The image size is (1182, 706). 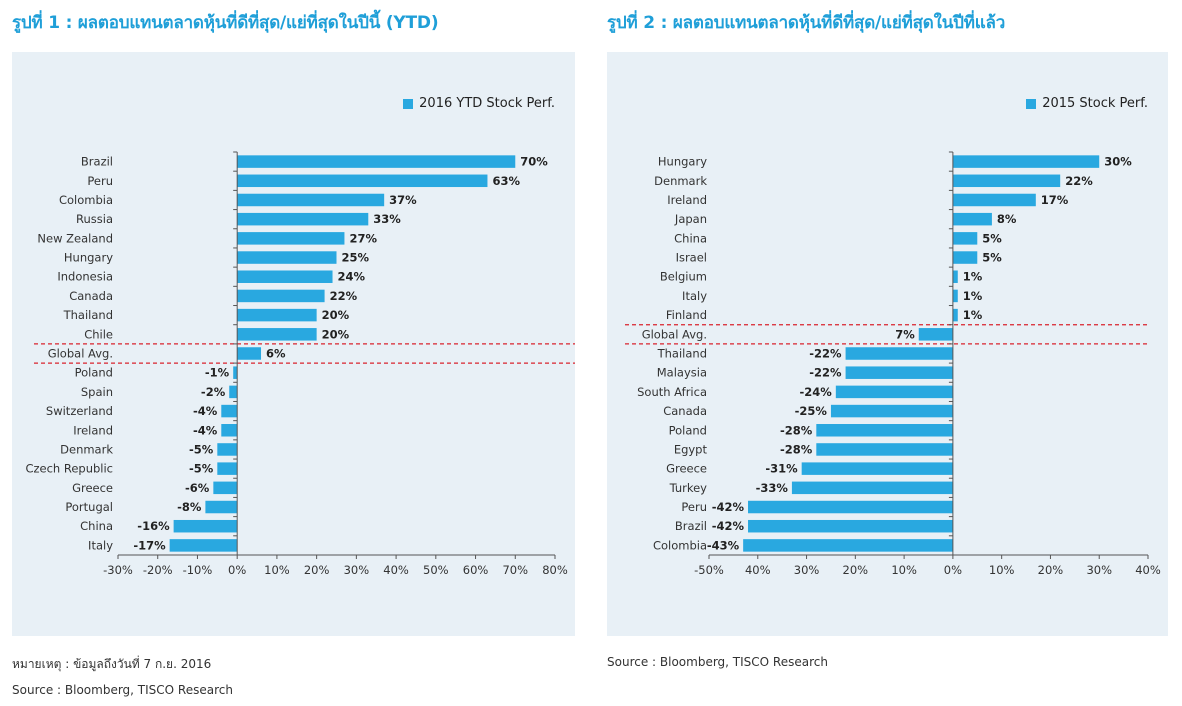 I want to click on data-label: 6%, so click(x=276, y=354).